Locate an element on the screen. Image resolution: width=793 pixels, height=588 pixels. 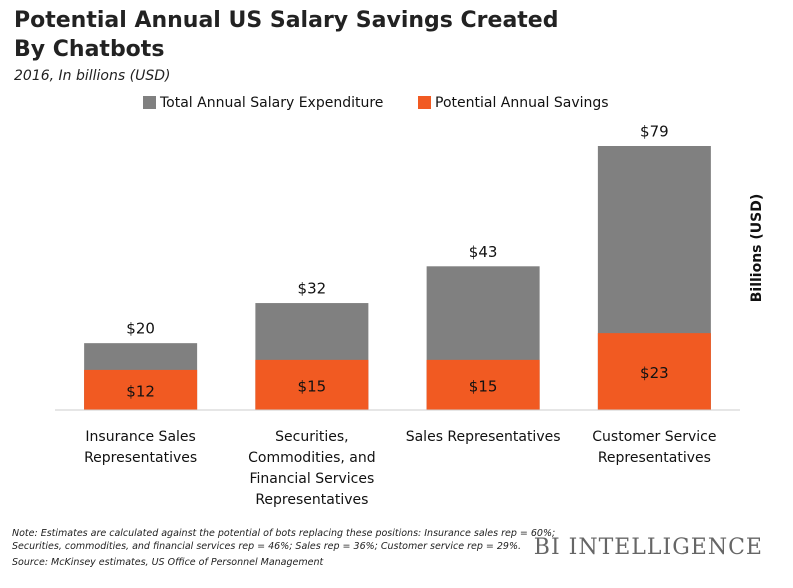
value-label: $79 is located at coordinates (654, 132).